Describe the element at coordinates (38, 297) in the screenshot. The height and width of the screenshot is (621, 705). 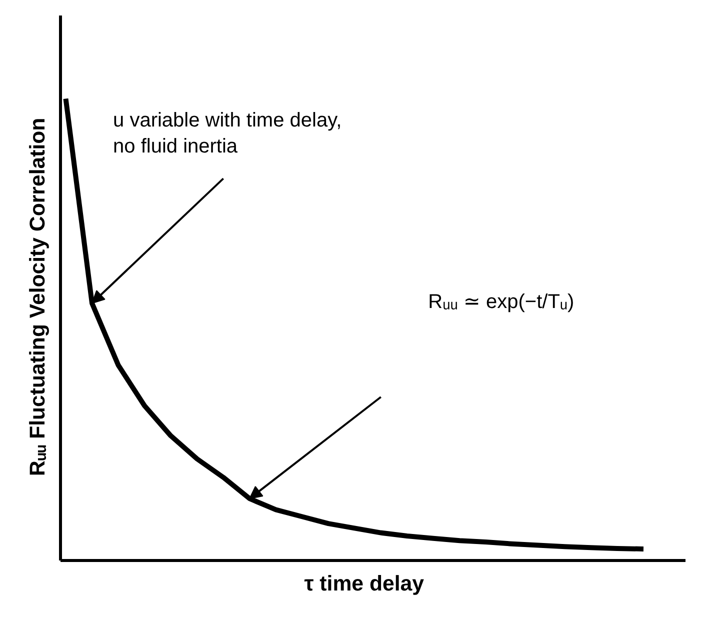
I see `y-axis-title: Rᵤᵤ Fluctuating Velocity Correlation` at that location.